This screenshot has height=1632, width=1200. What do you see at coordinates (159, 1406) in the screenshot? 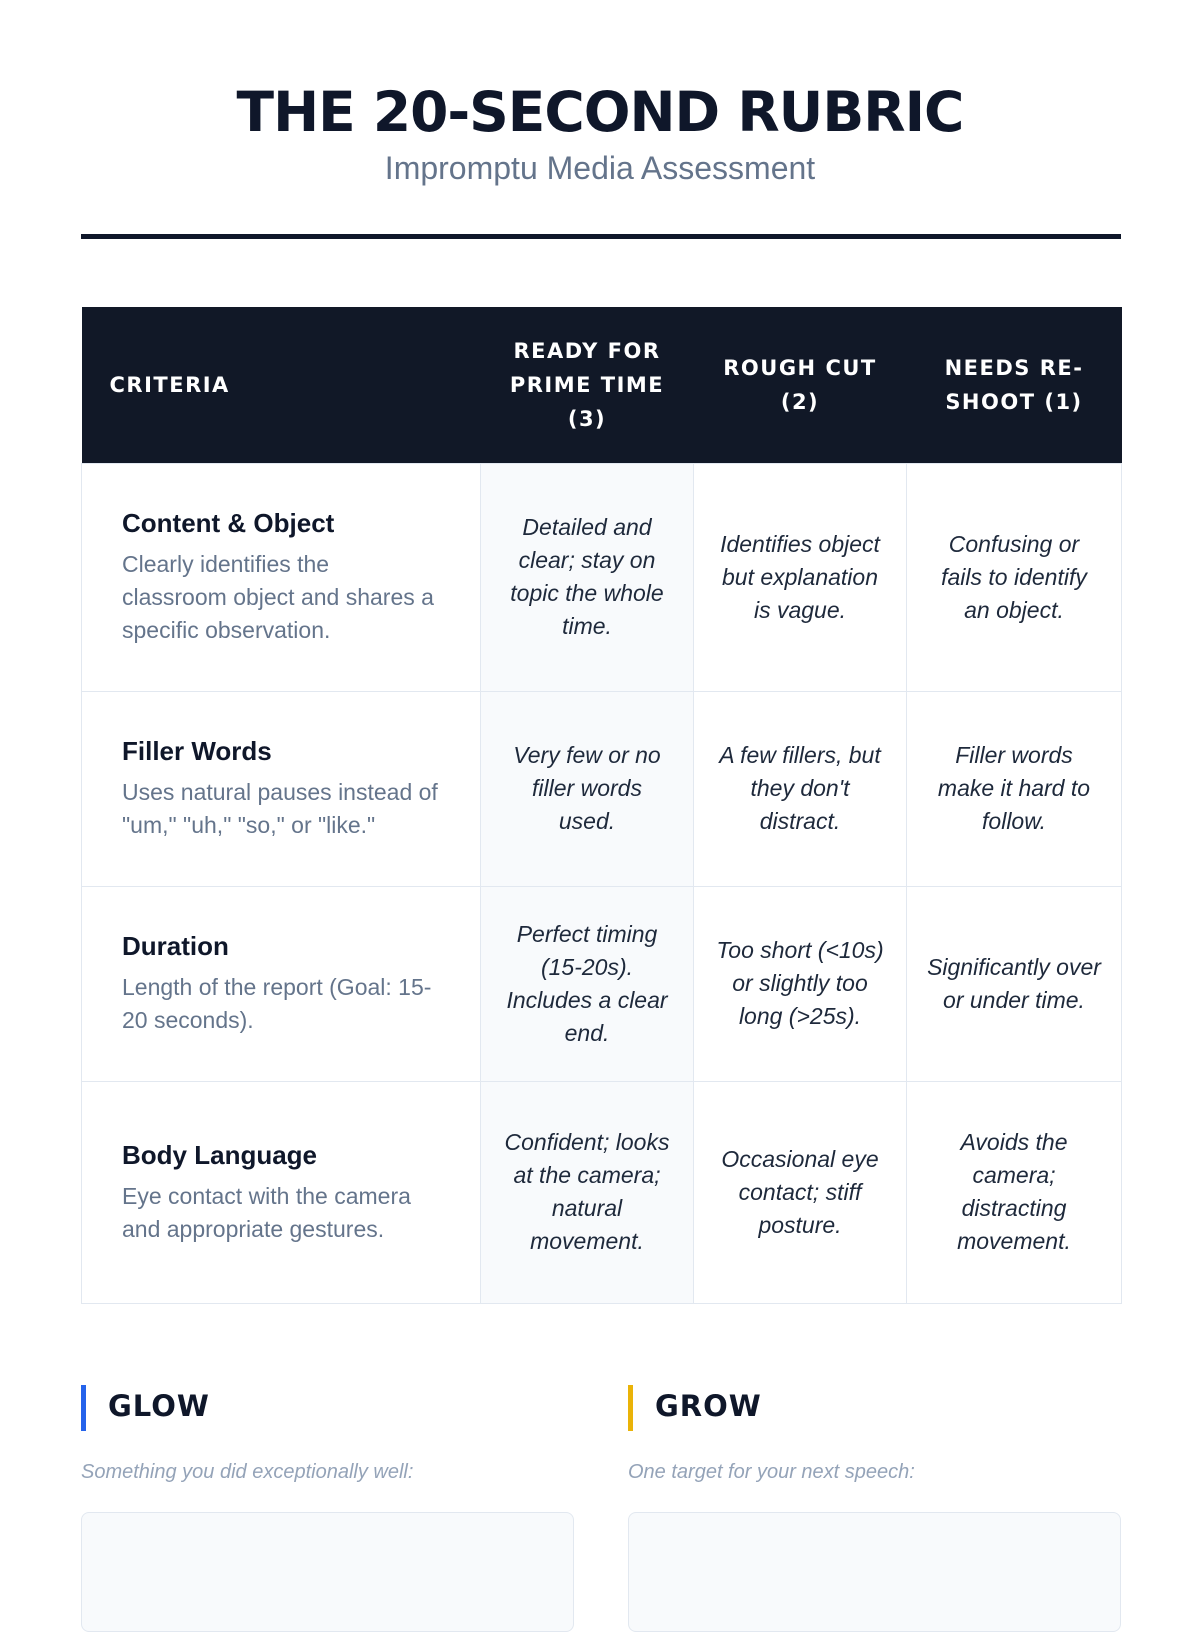
I see `glow-heading: GLOW` at bounding box center [159, 1406].